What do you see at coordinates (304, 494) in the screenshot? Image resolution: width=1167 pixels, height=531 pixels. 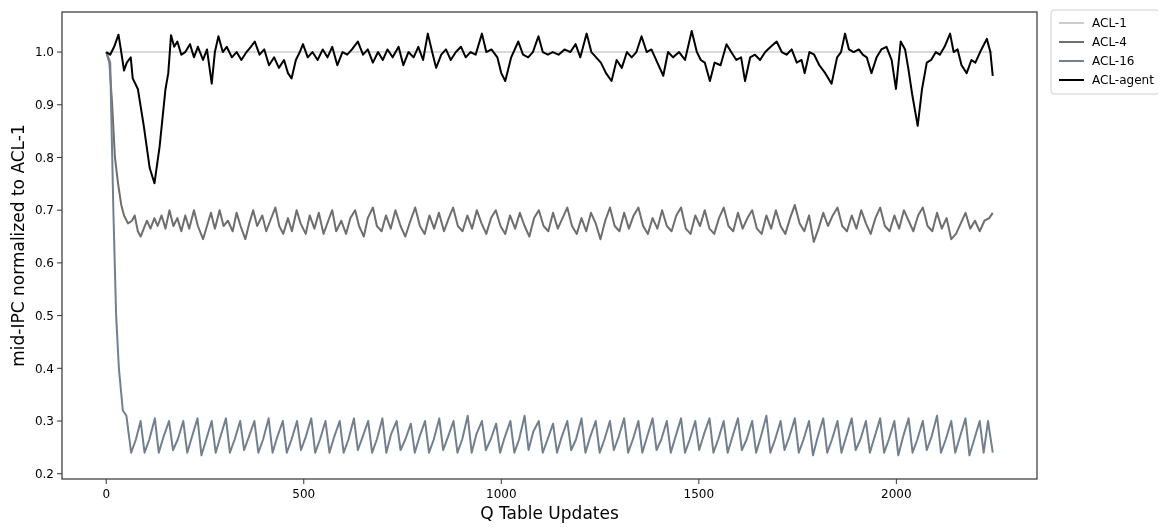 I see `x-tick-label: 500` at bounding box center [304, 494].